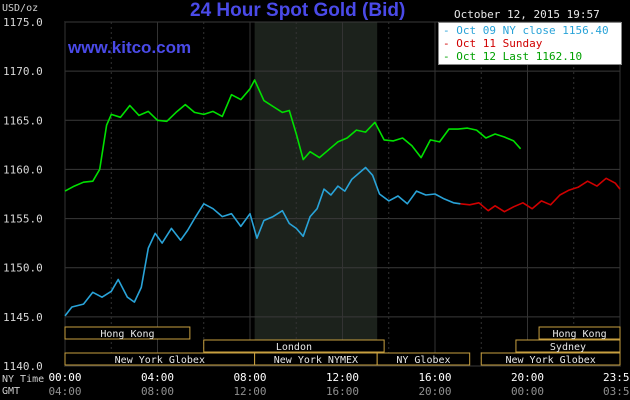  I want to click on y-tick-label: 1145.0, so click(23, 317).